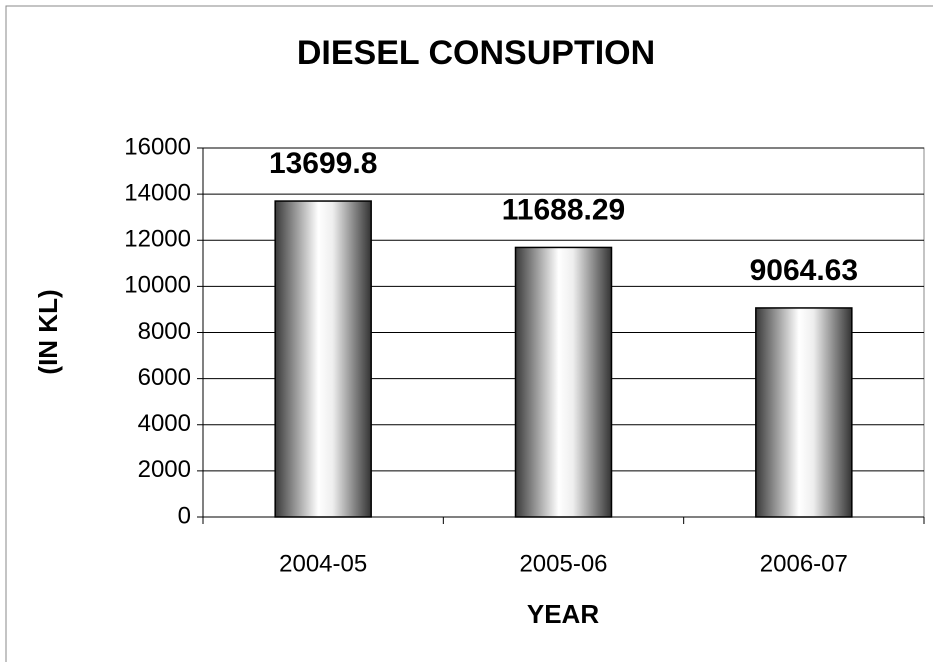 This screenshot has width=933, height=662. What do you see at coordinates (157, 146) in the screenshot?
I see `y-tick-label: 16000` at bounding box center [157, 146].